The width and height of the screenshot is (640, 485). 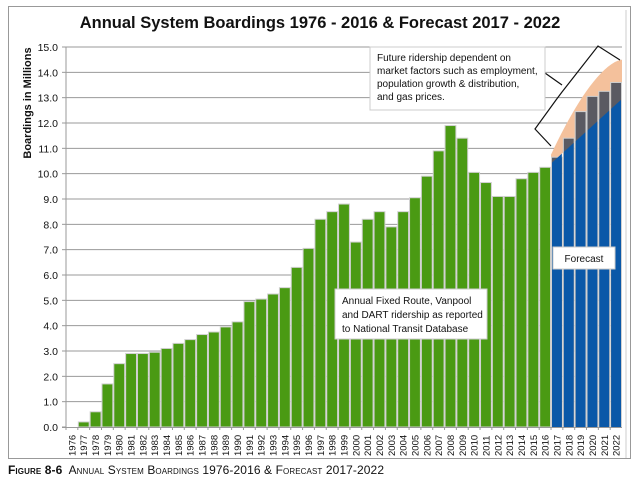 I want to click on x-tick-label: 1992, so click(x=262, y=445).